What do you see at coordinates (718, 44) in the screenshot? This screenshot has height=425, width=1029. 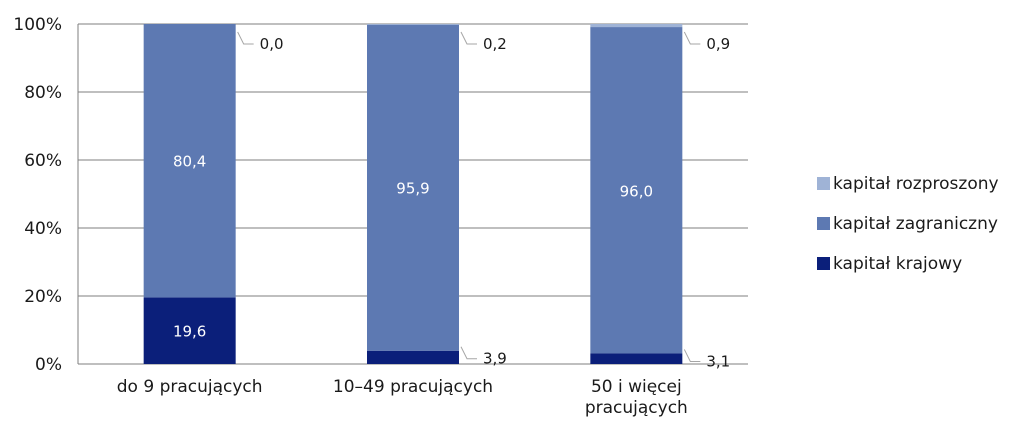 I see `data-label: 0,9` at bounding box center [718, 44].